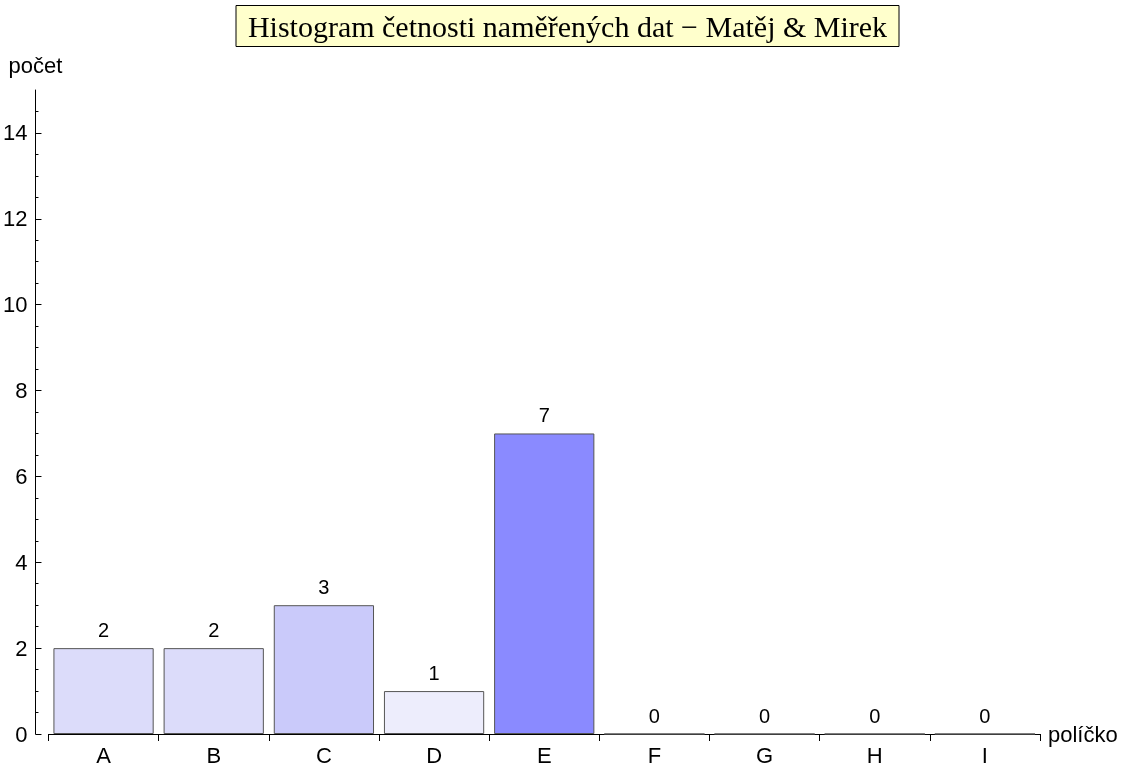 Image resolution: width=1135 pixels, height=766 pixels. Describe the element at coordinates (35, 65) in the screenshot. I see `y-axis-title: počet` at that location.